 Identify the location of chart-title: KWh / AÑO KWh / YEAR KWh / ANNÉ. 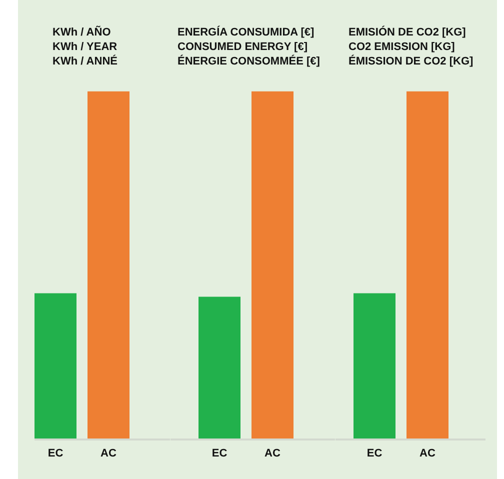
(85, 47).